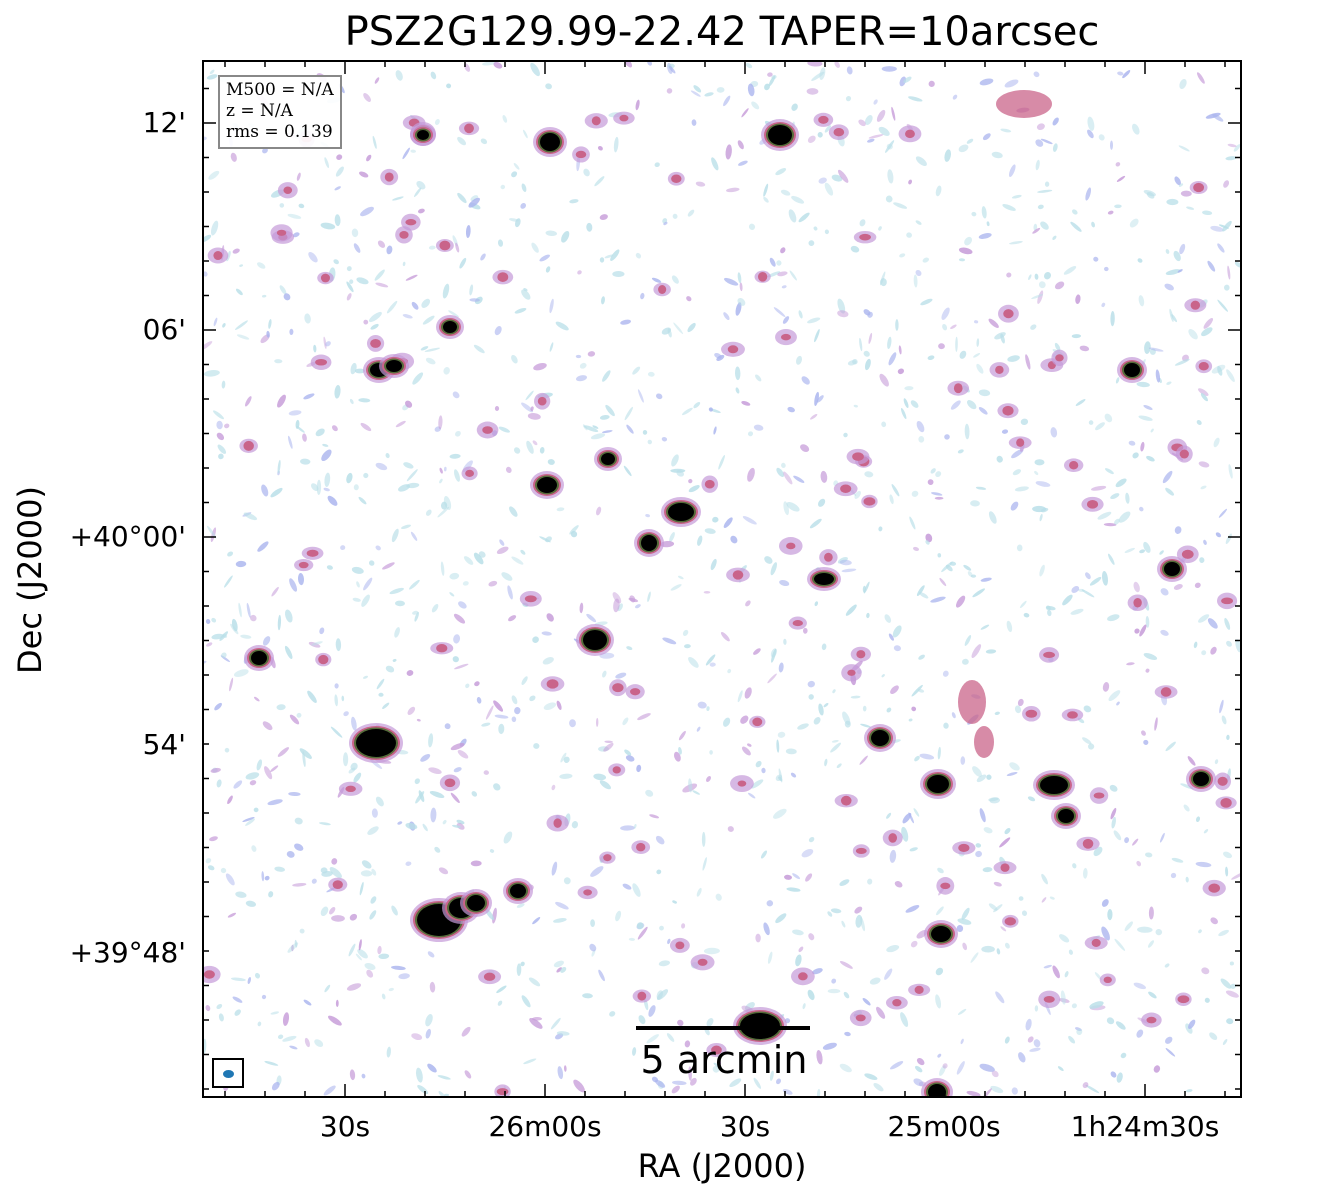 The image size is (1321, 1200). I want to click on x-axis-label: RA (J2000), so click(722, 1166).